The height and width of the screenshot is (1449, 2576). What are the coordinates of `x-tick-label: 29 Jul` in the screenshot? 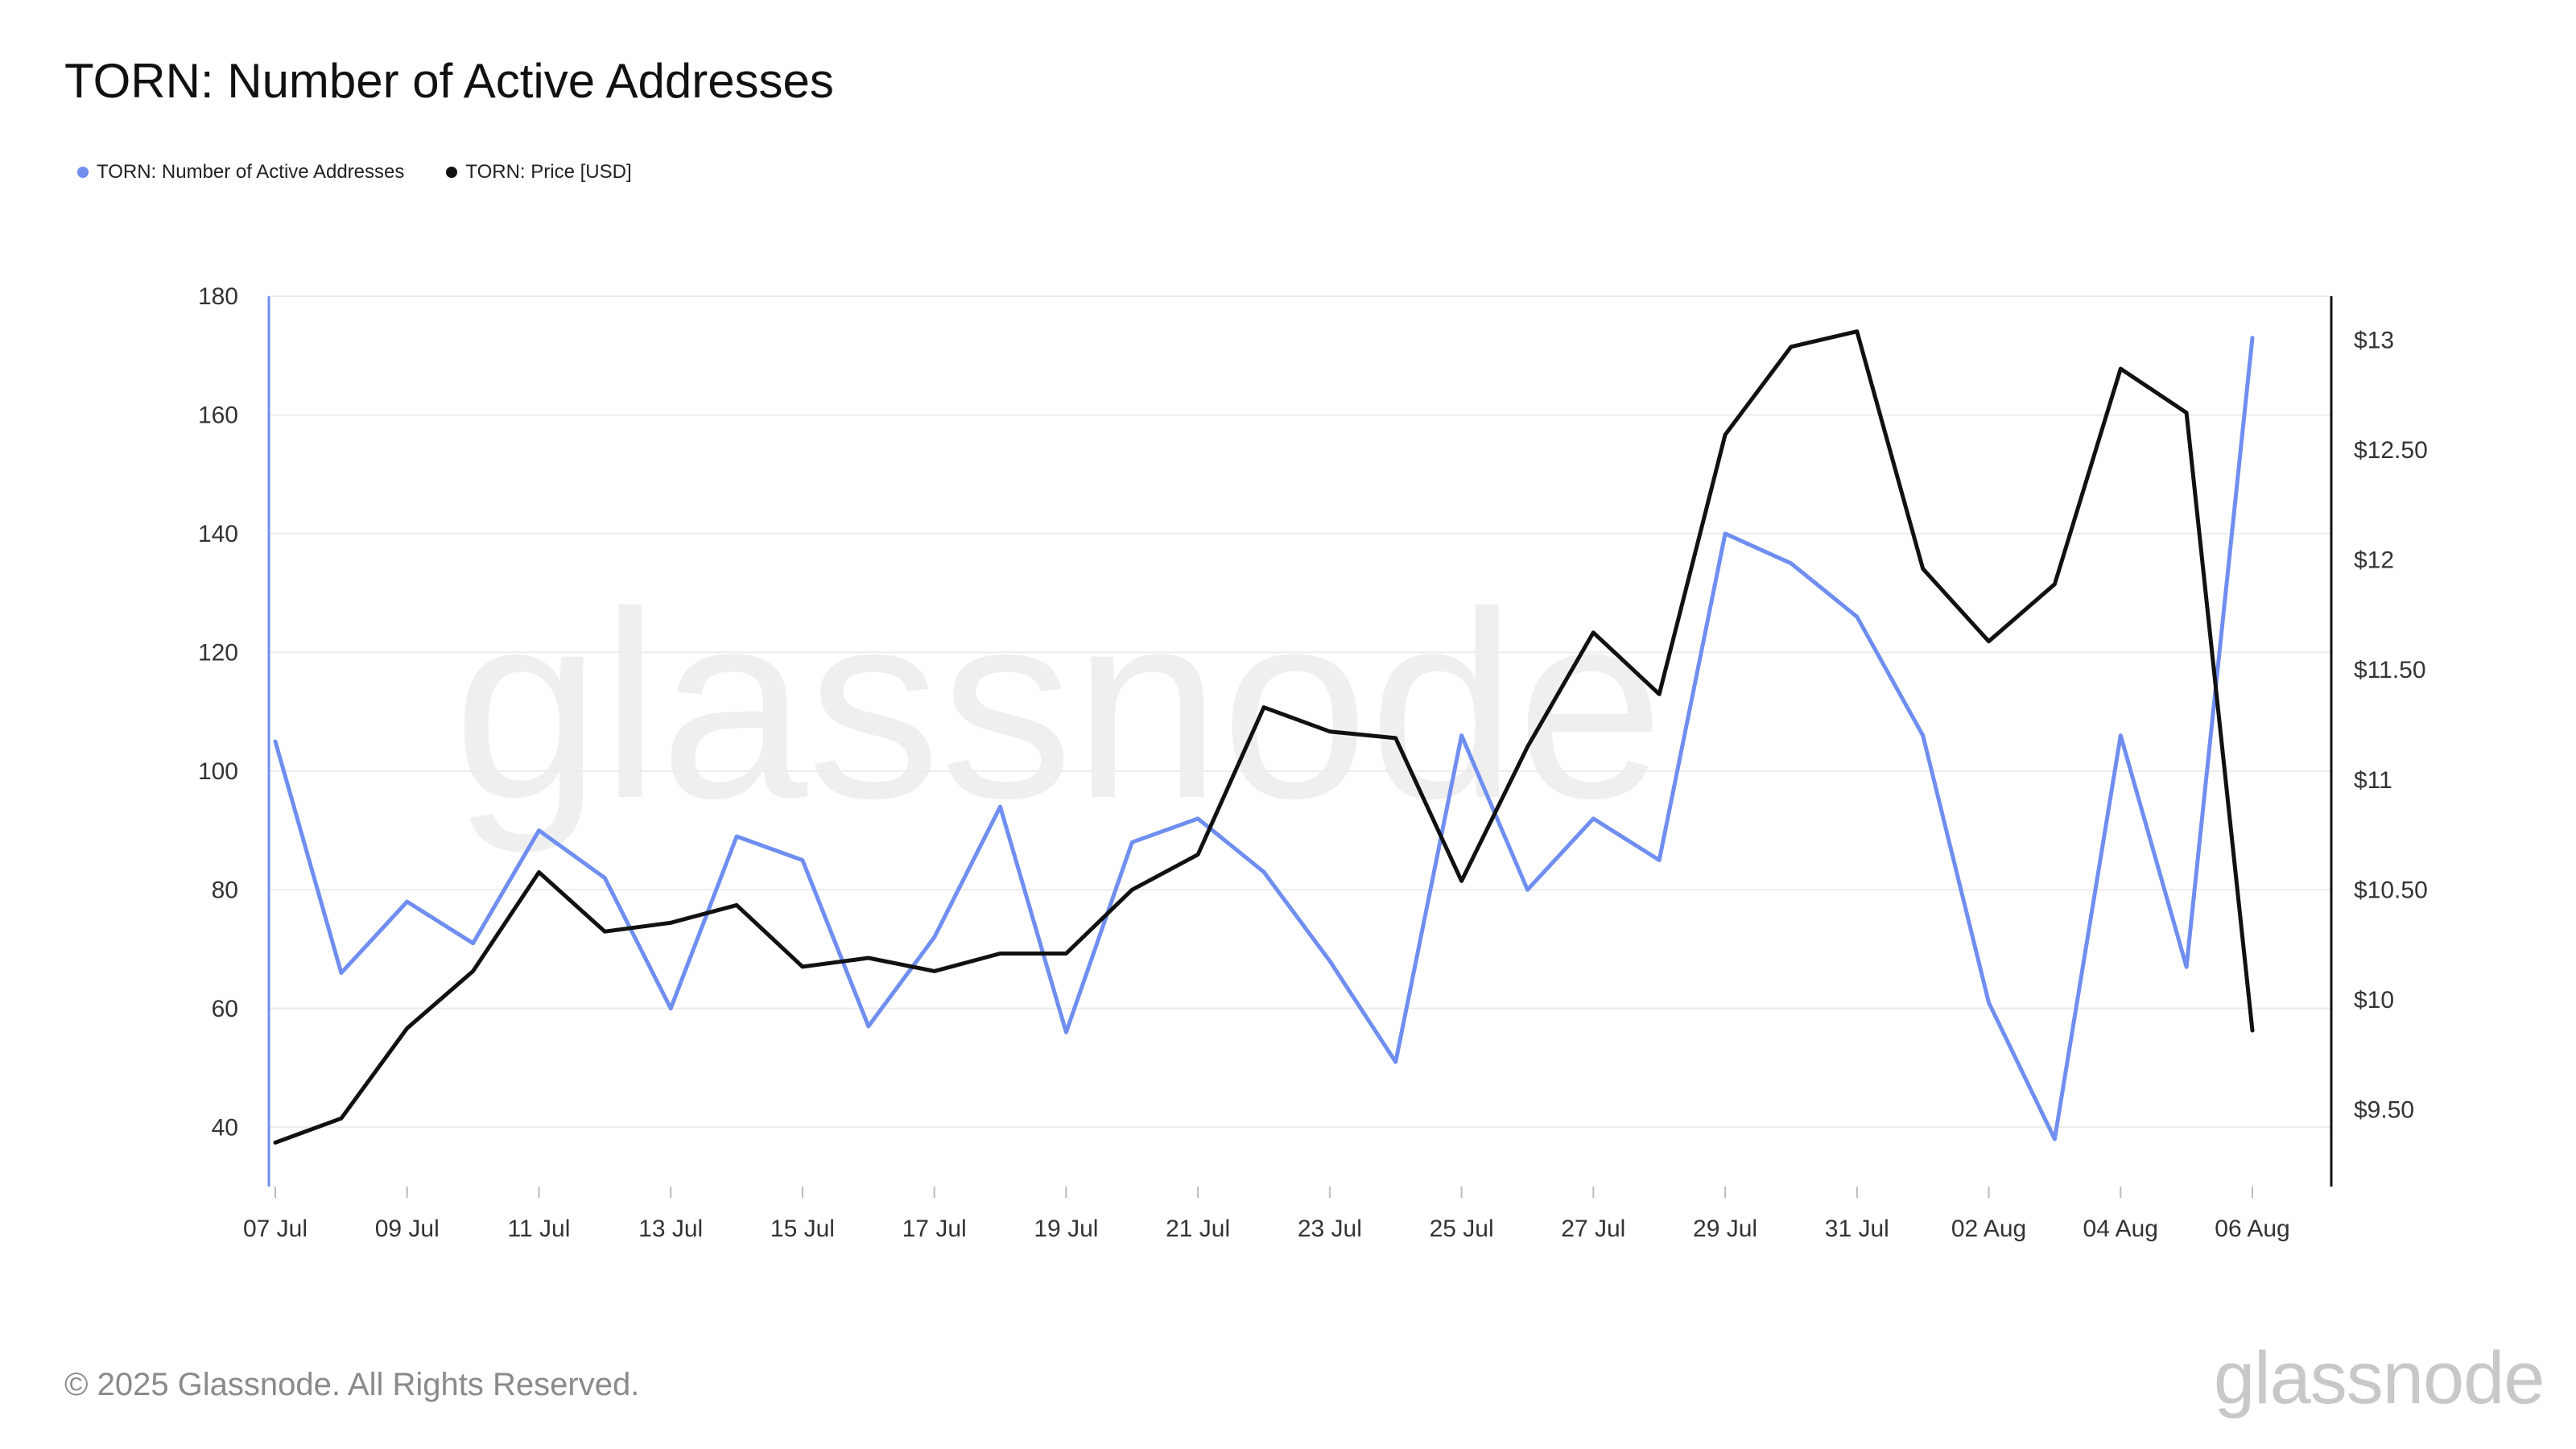 It's located at (1725, 1229).